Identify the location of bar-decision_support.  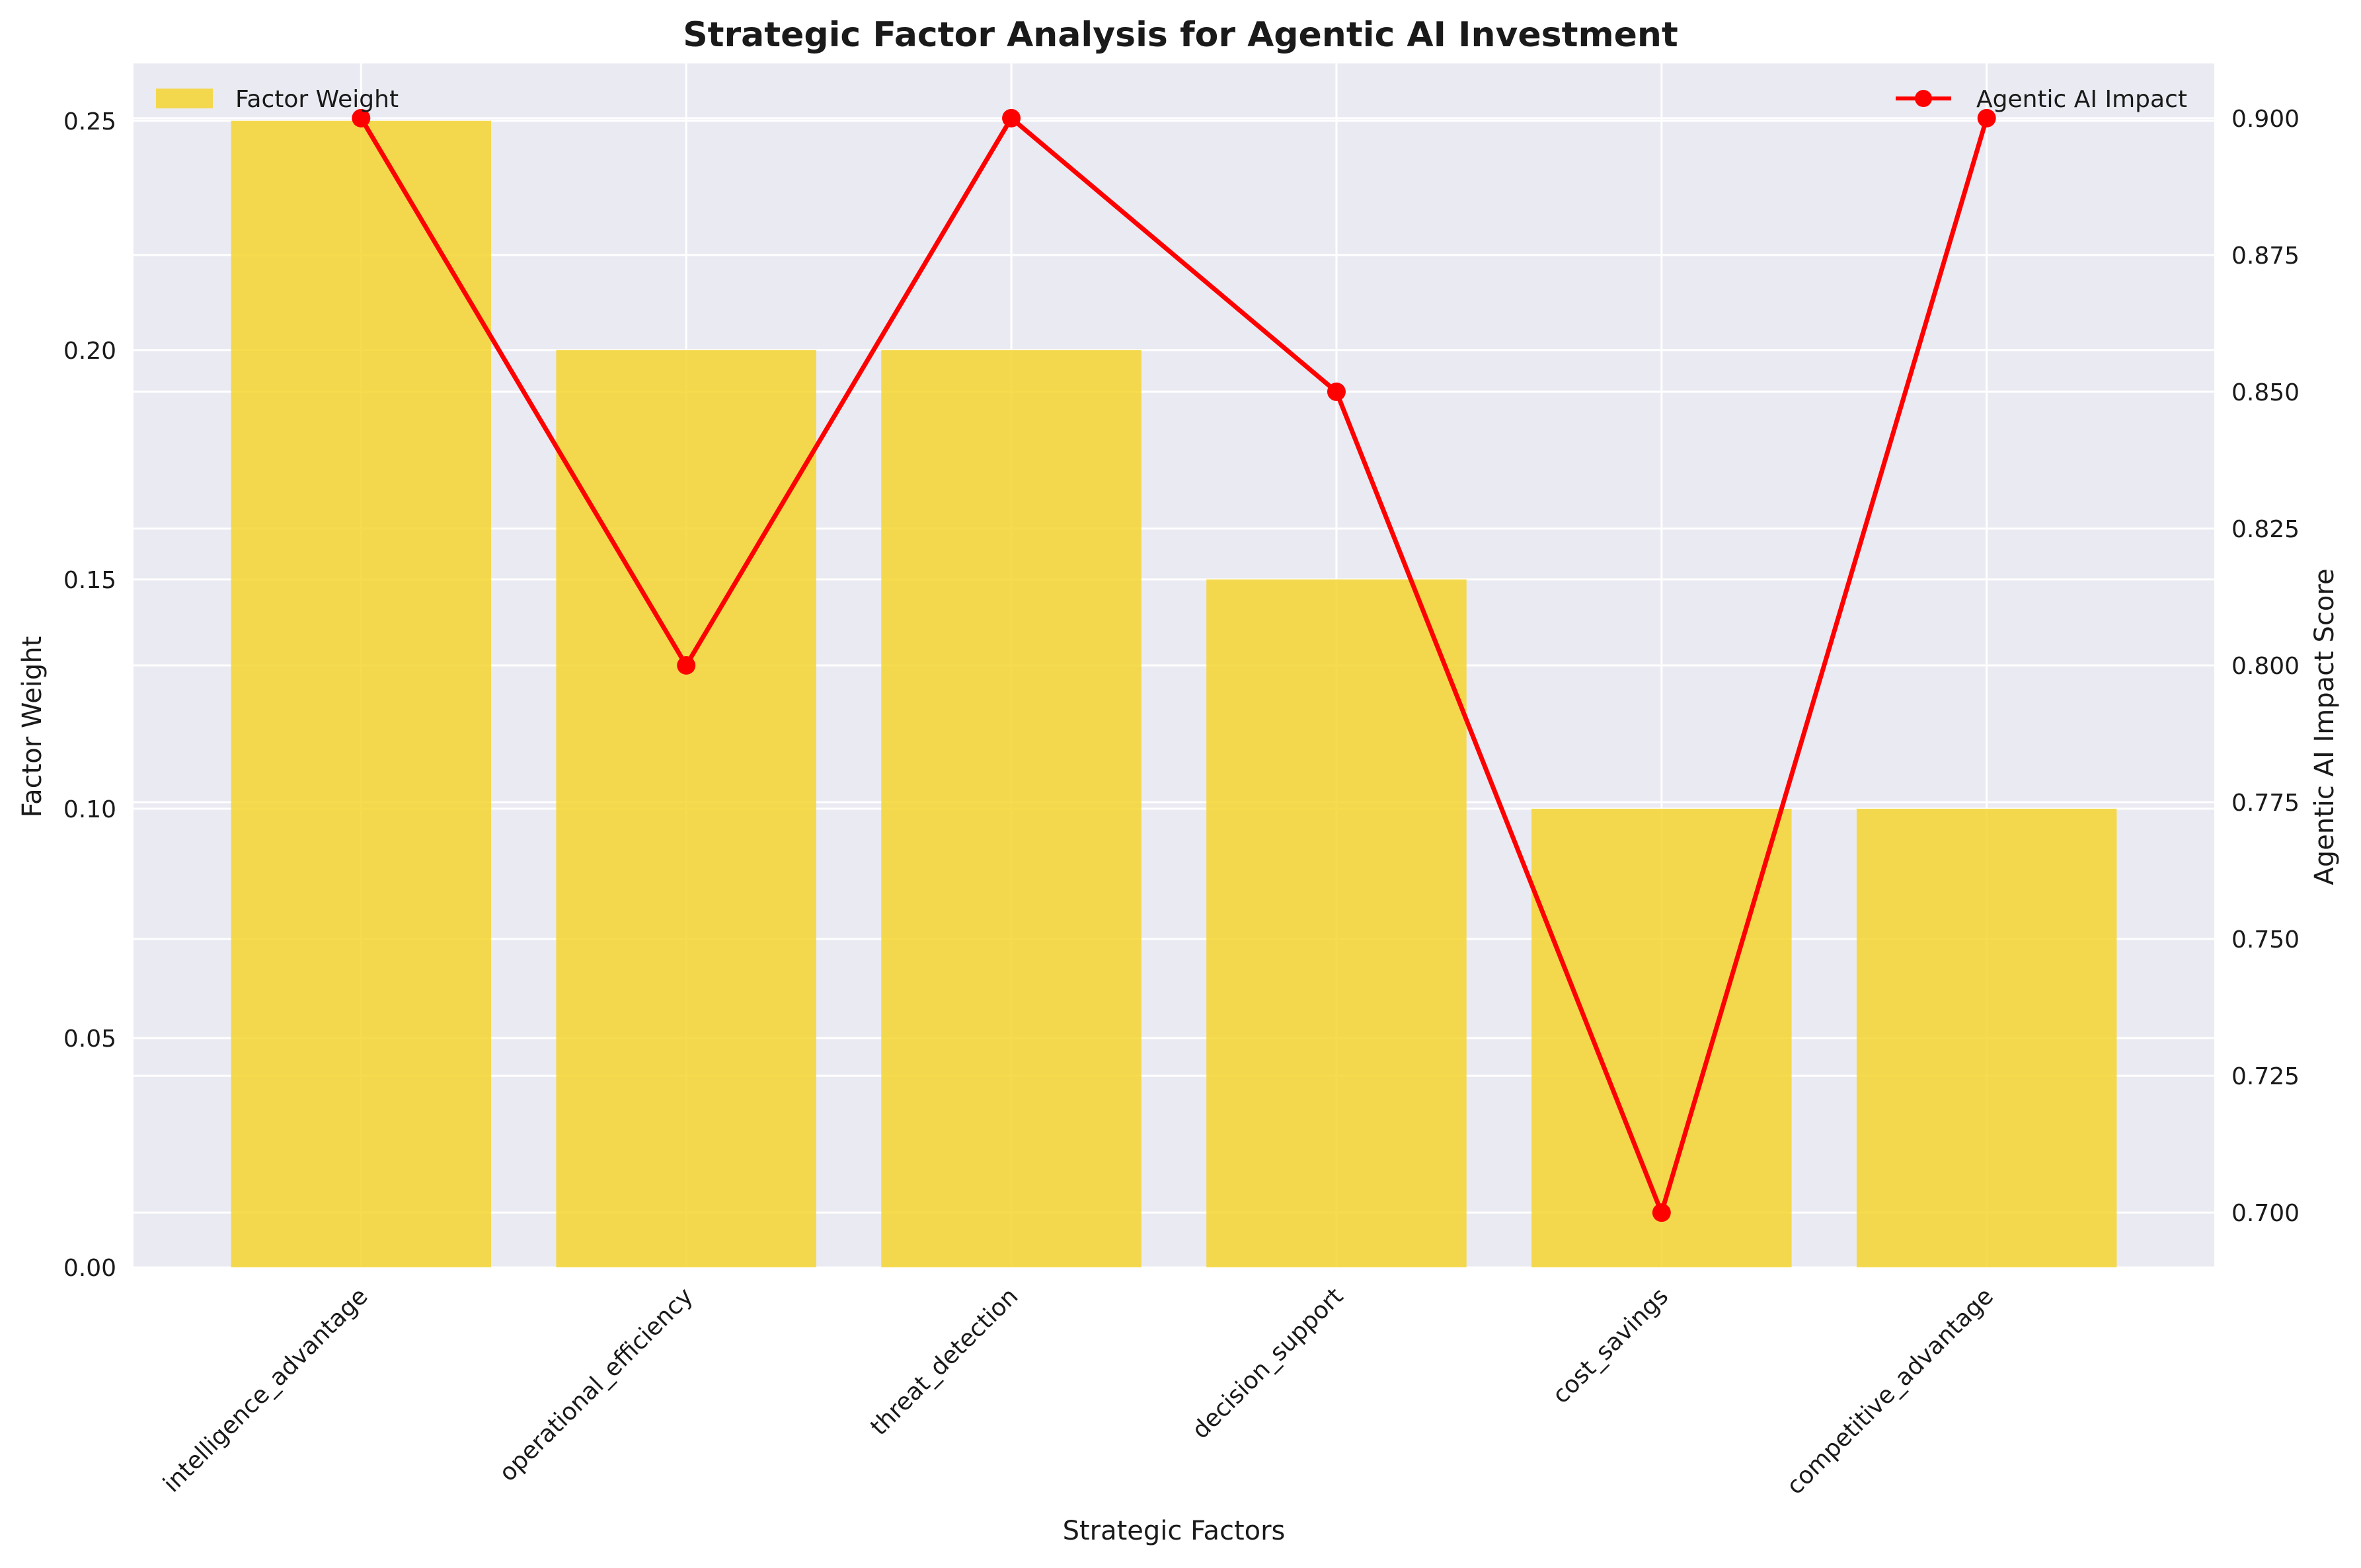
(1336, 923).